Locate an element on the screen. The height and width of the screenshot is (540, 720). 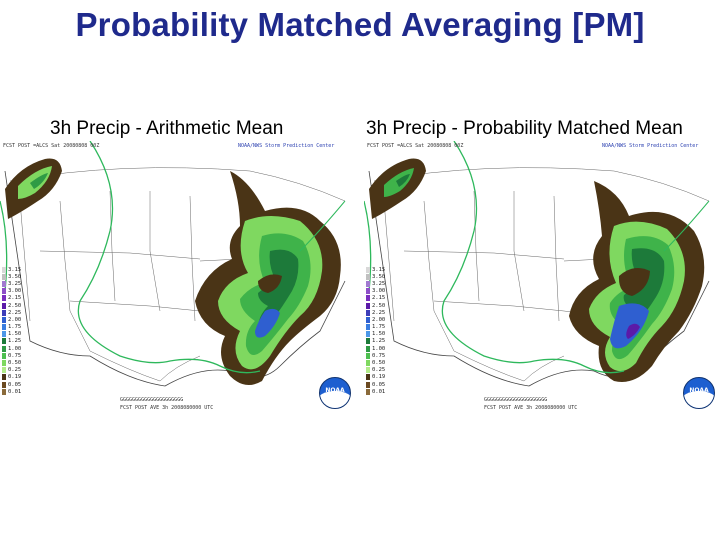
legend-label: 3.15 is located at coordinates (15, 269).